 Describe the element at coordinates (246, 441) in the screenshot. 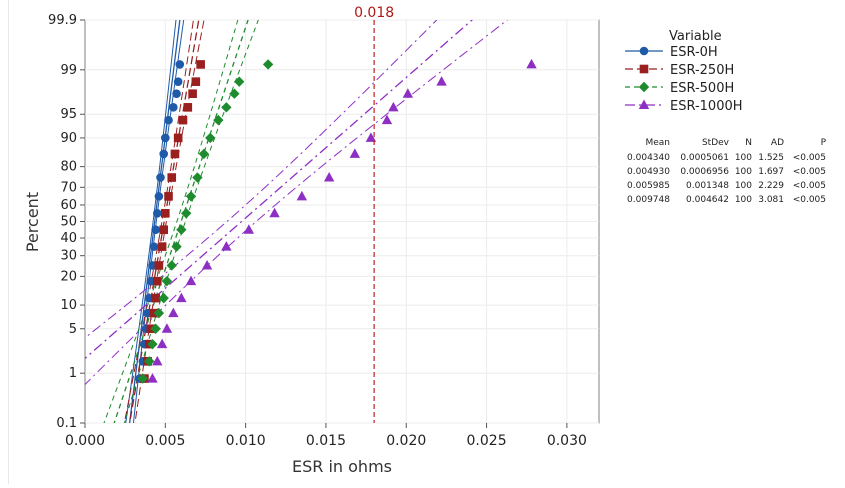

I see `x-tick-label: 0.010` at that location.